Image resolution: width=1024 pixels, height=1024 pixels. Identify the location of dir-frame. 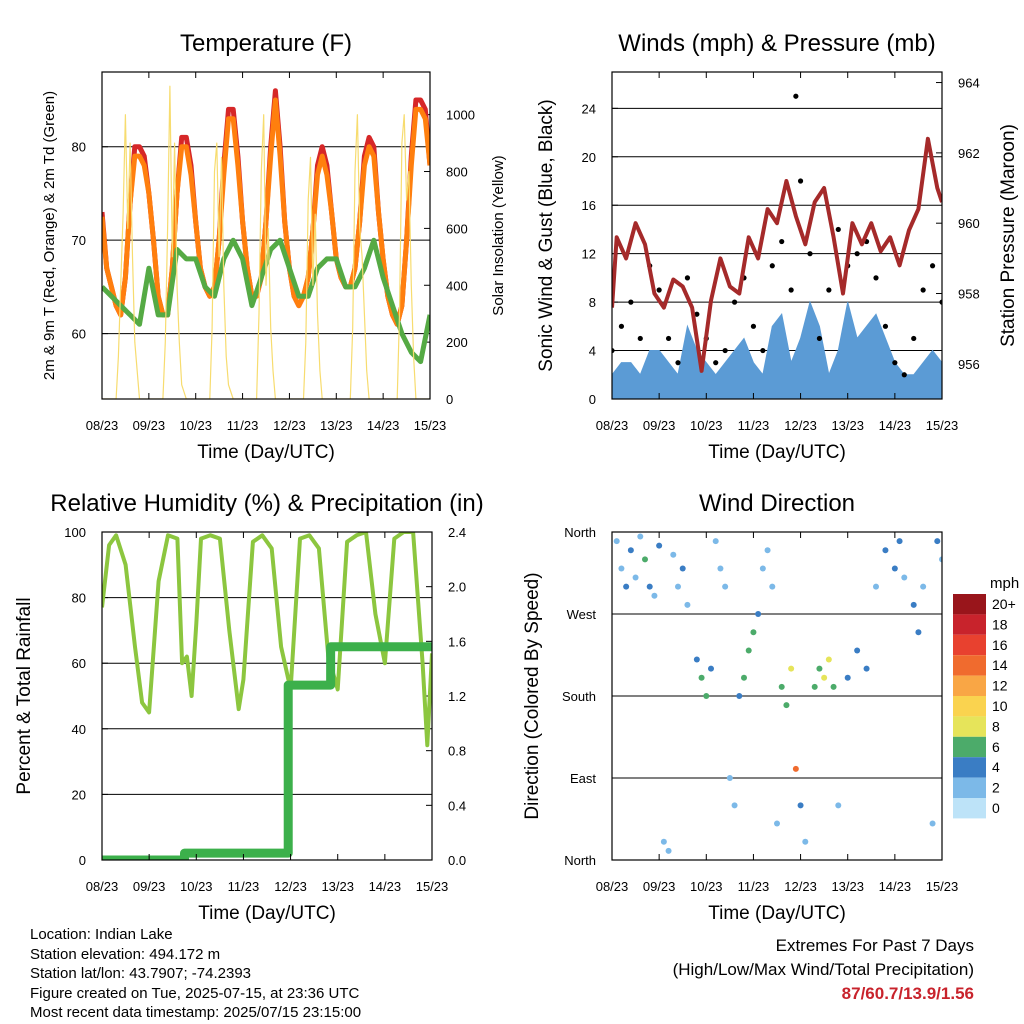
(777, 696).